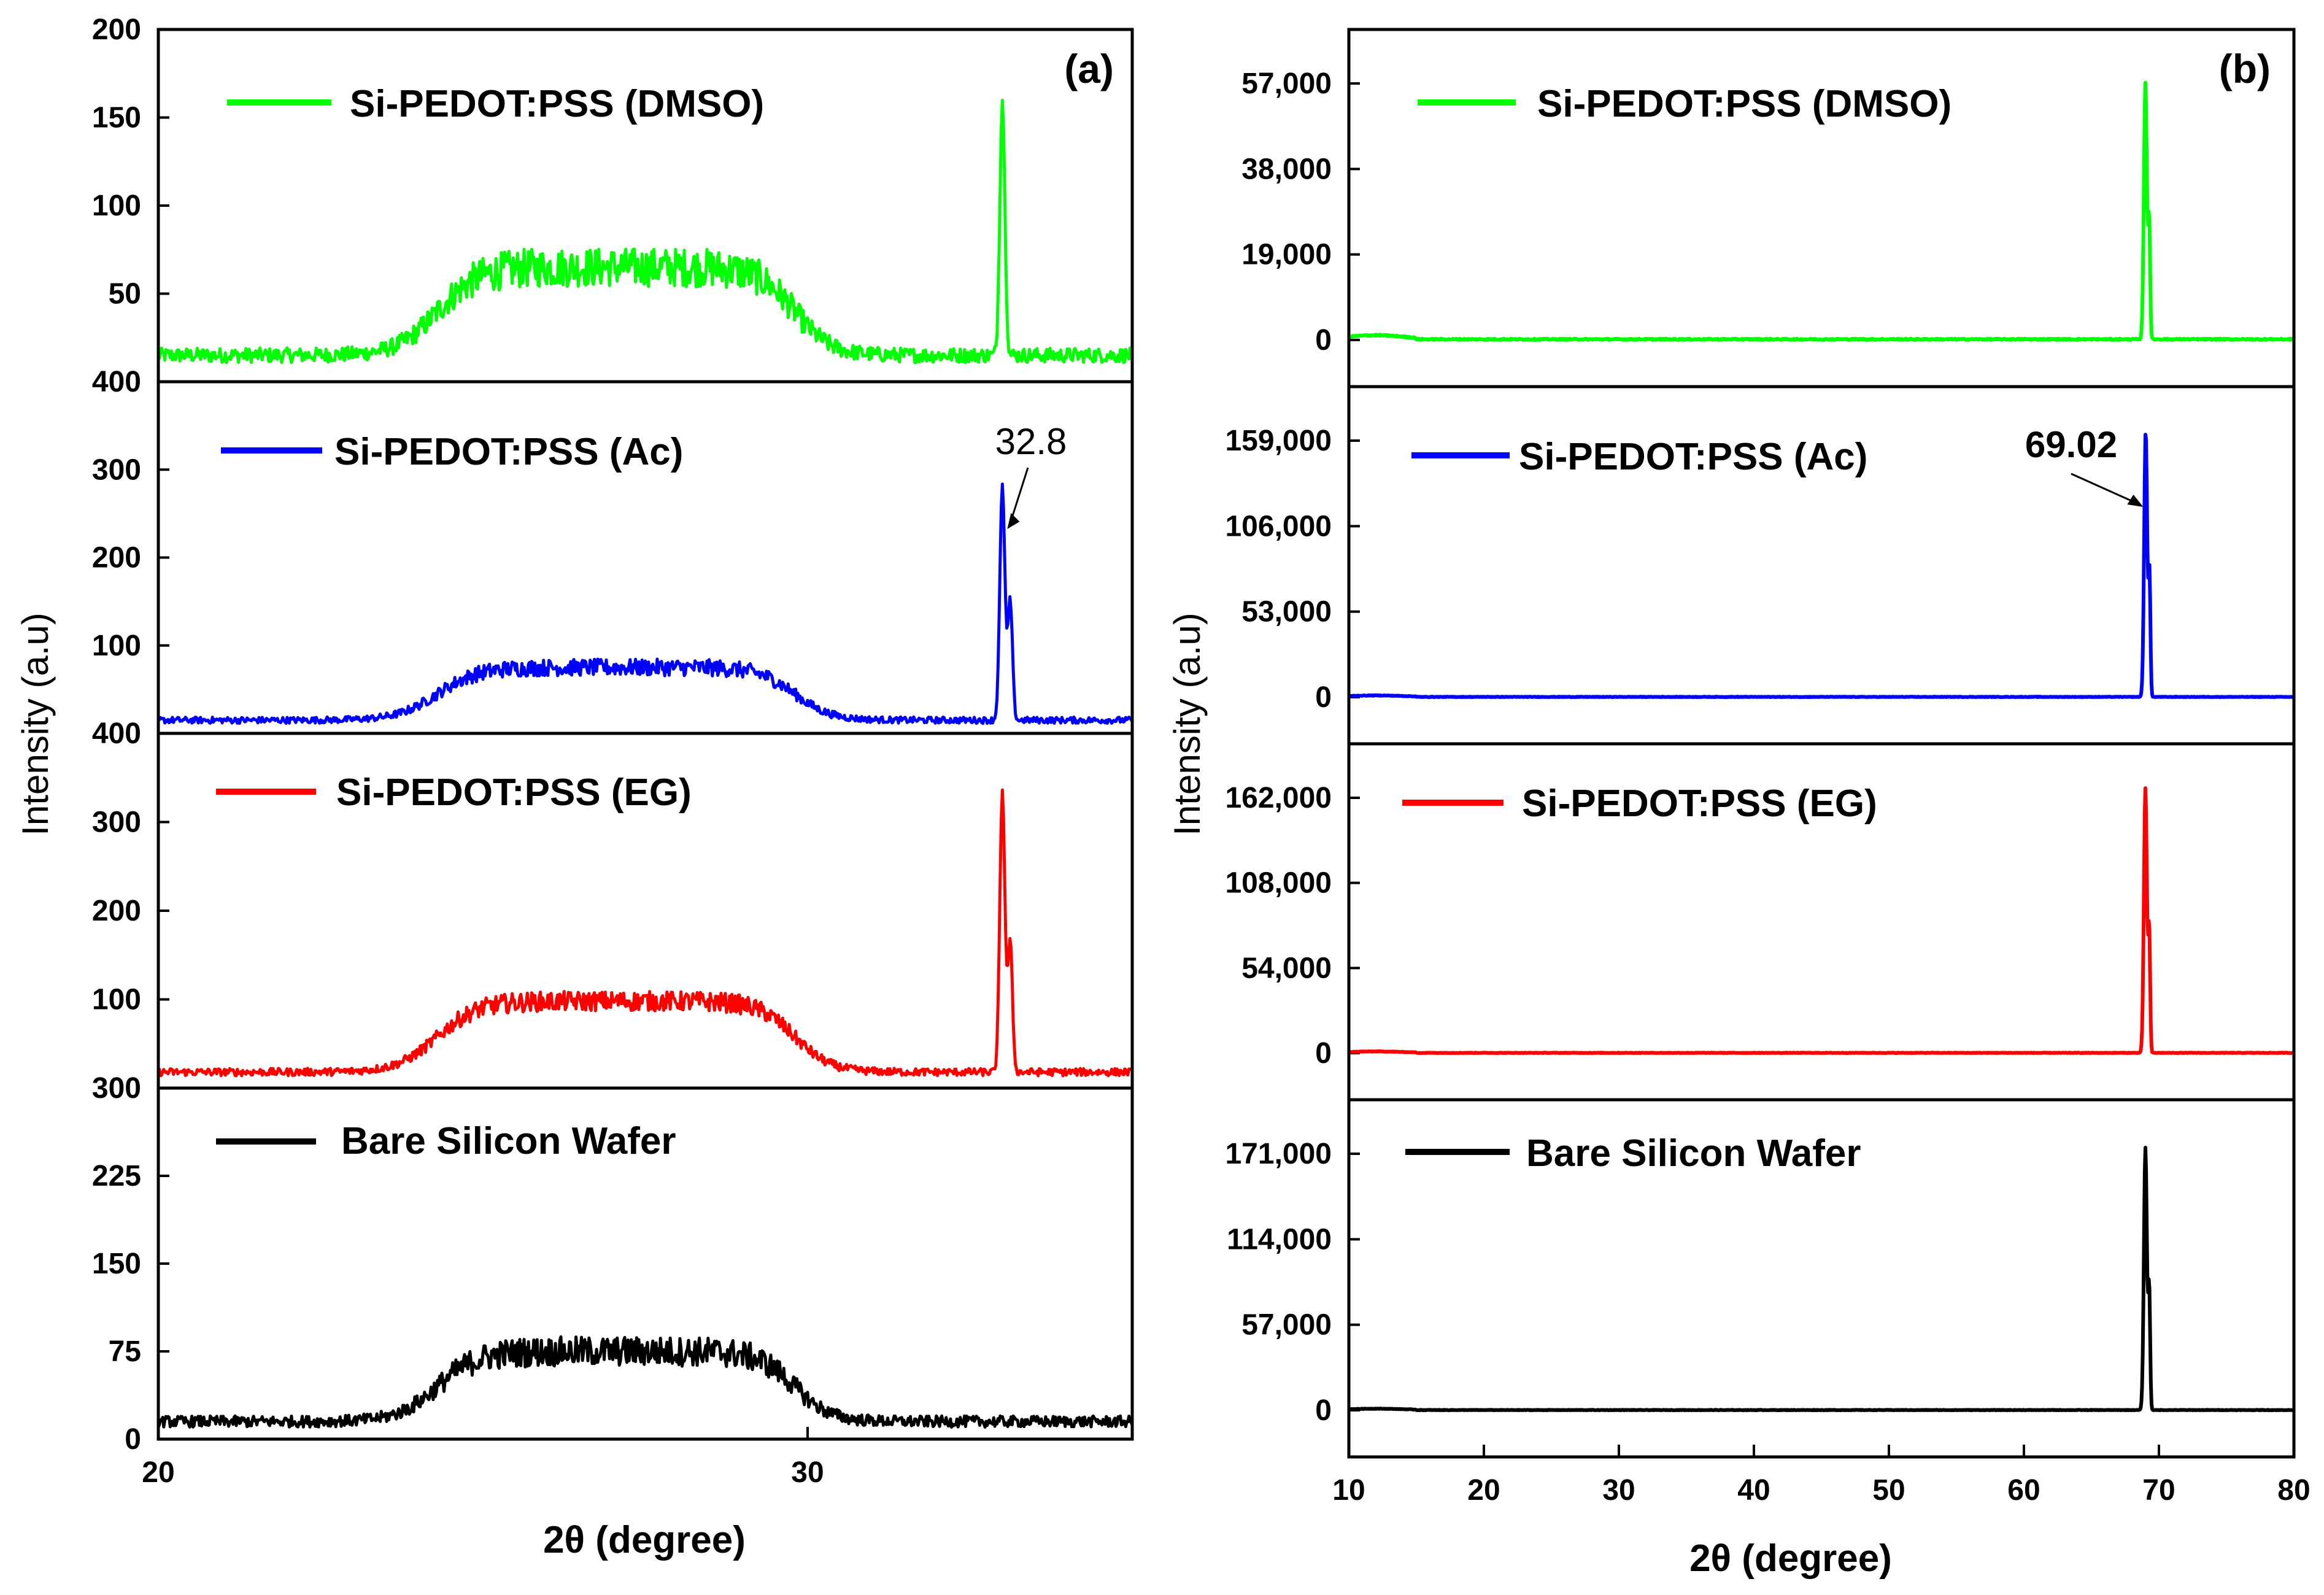 This screenshot has height=1595, width=2324. What do you see at coordinates (1324, 340) in the screenshot?
I see `y-tick-label-b-0-0: 0` at bounding box center [1324, 340].